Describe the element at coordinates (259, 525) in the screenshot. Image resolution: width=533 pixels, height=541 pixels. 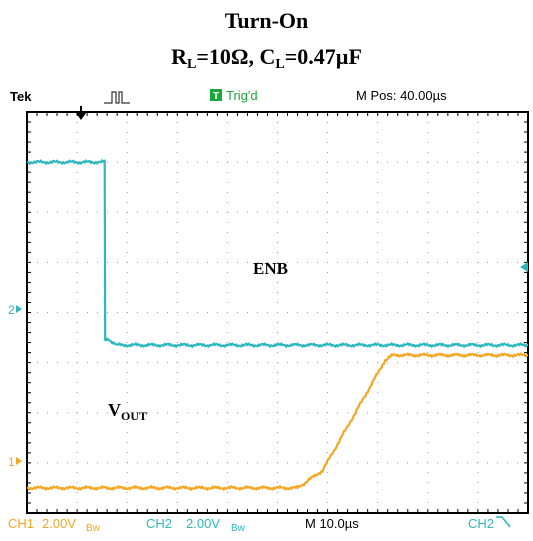
I see `footer-readout: CH1 2.00V Bw CH2 2.00V Bw M 10.0µs CH2` at that location.